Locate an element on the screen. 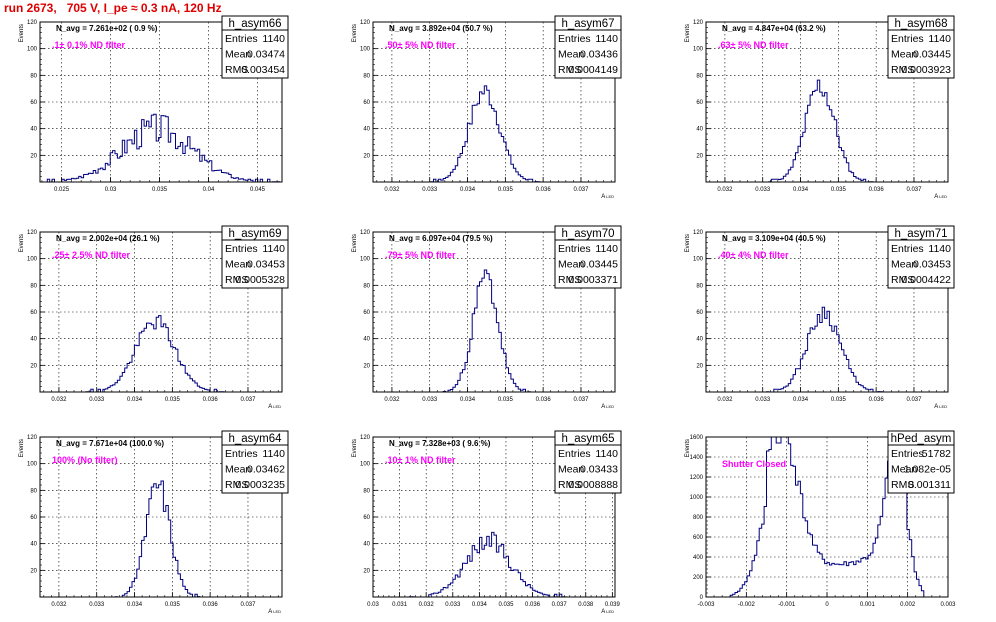  x-tick-label: 0.038 is located at coordinates (586, 605).